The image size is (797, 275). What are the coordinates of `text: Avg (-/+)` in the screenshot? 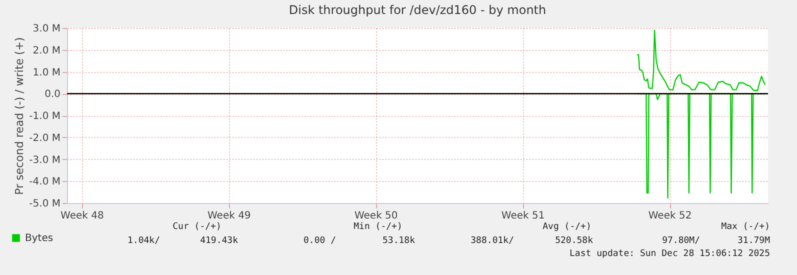 It's located at (567, 227).